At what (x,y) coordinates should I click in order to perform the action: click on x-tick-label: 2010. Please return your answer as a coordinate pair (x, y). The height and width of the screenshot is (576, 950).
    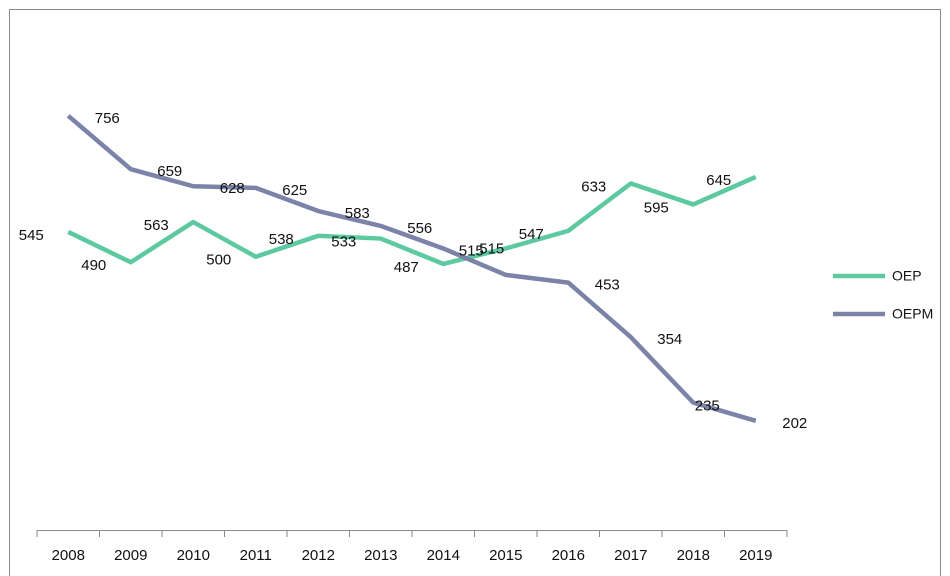
    Looking at the image, I should click on (193, 555).